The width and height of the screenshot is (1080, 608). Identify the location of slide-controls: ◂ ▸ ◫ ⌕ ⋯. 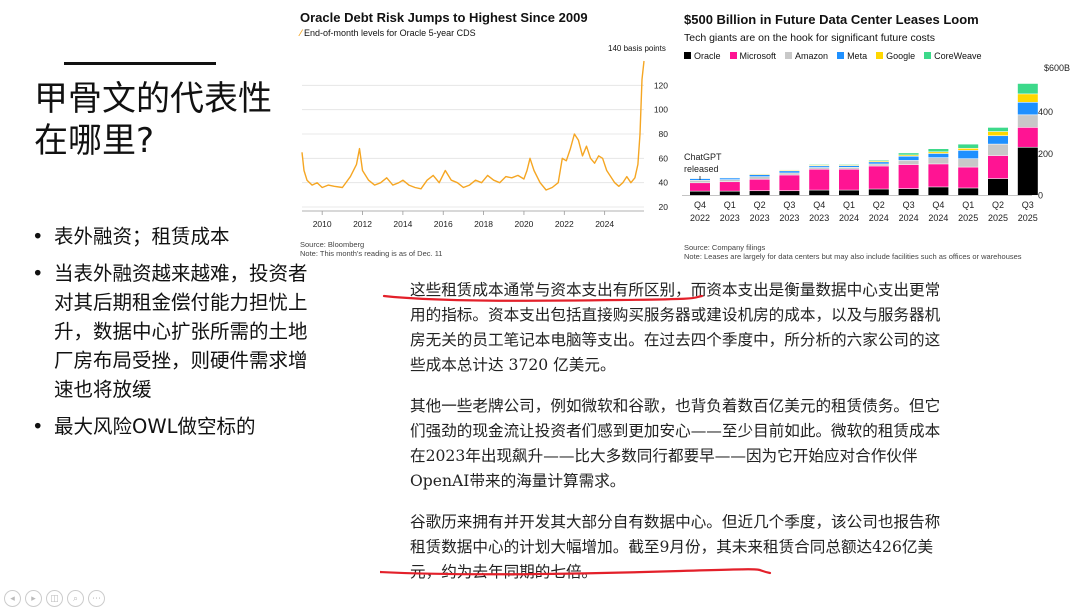
(54, 598).